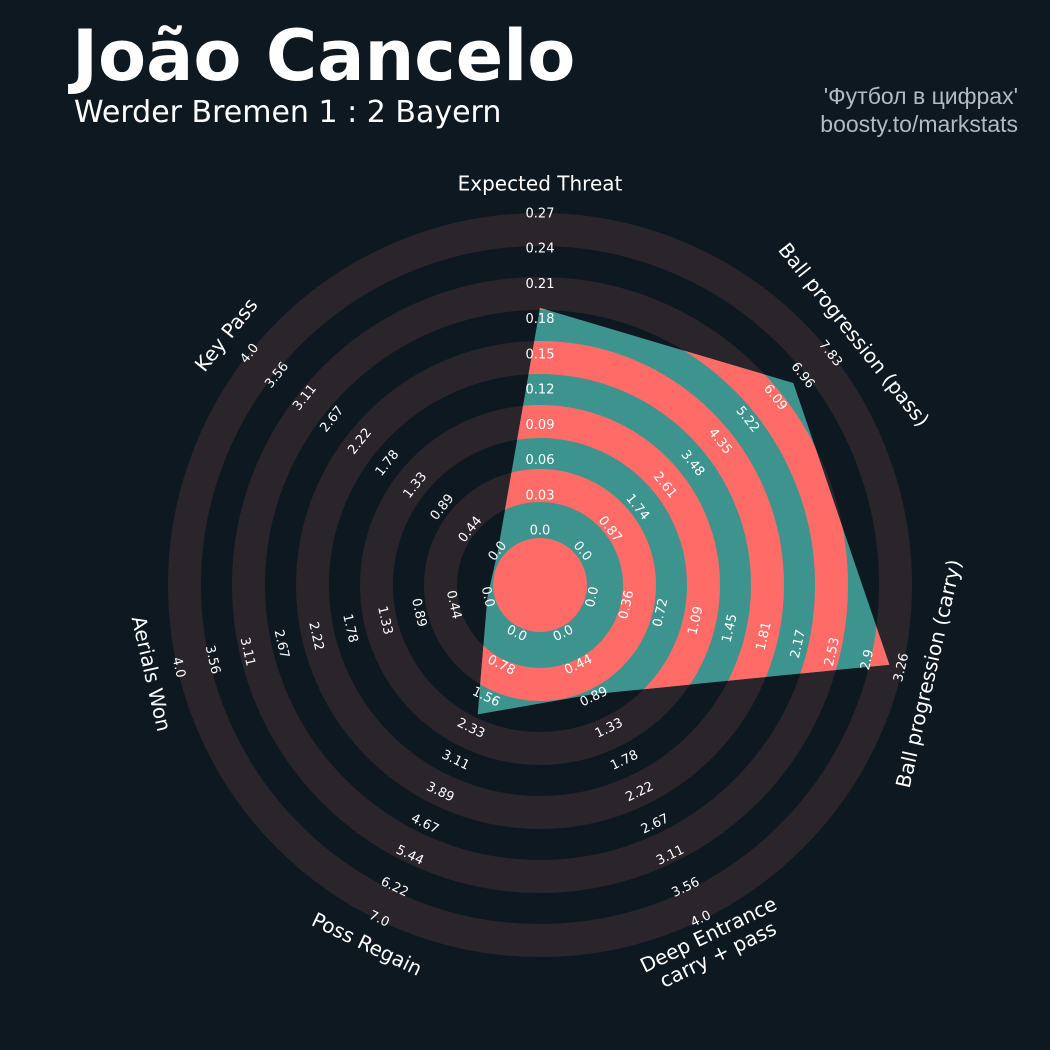 This screenshot has width=1050, height=1050. What do you see at coordinates (540, 184) in the screenshot?
I see `param-label: Expected Threat` at bounding box center [540, 184].